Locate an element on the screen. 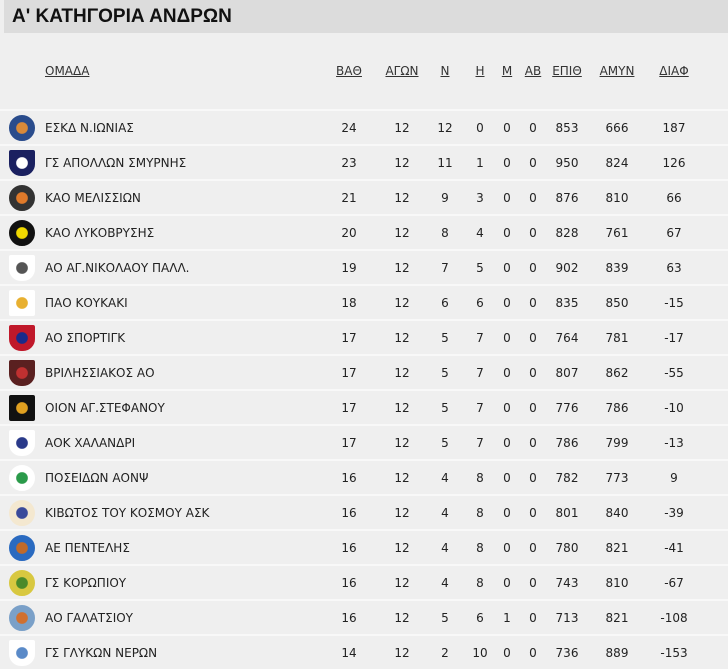  point-diff: -13 is located at coordinates (674, 442).